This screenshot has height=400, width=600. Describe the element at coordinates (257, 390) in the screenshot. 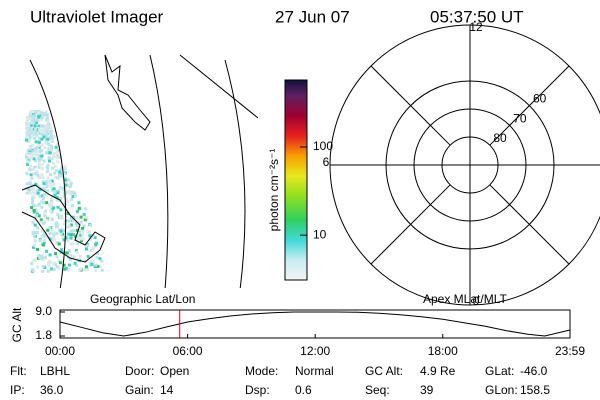

I see `status-label: Dsp:` at that location.